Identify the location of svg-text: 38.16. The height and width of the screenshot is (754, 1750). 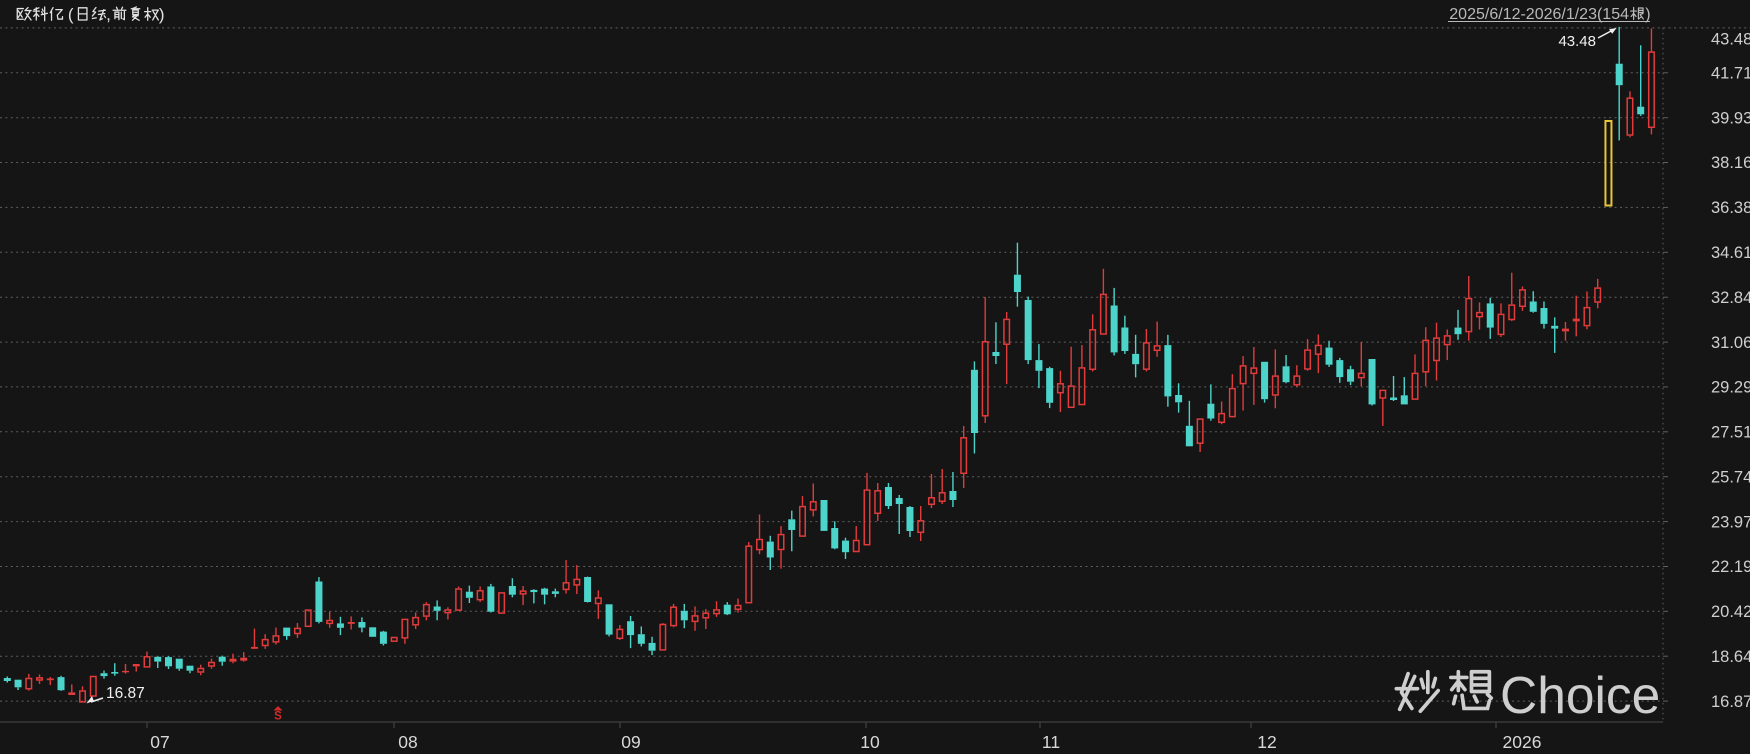
(1730, 163).